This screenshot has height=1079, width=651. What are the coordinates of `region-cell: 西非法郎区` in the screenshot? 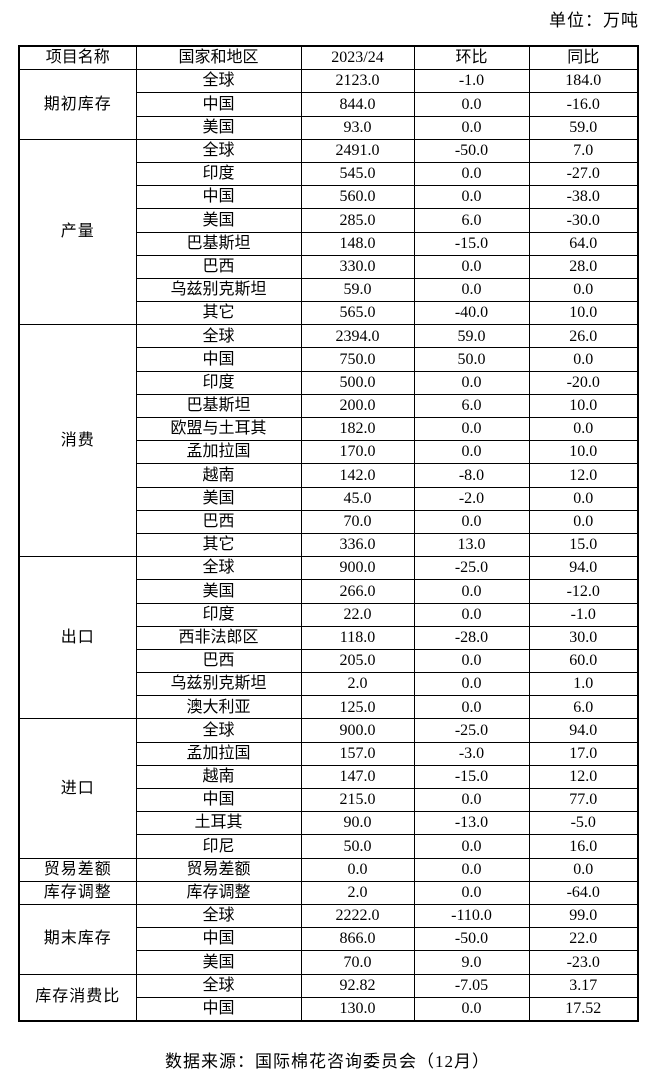 It's located at (218, 637).